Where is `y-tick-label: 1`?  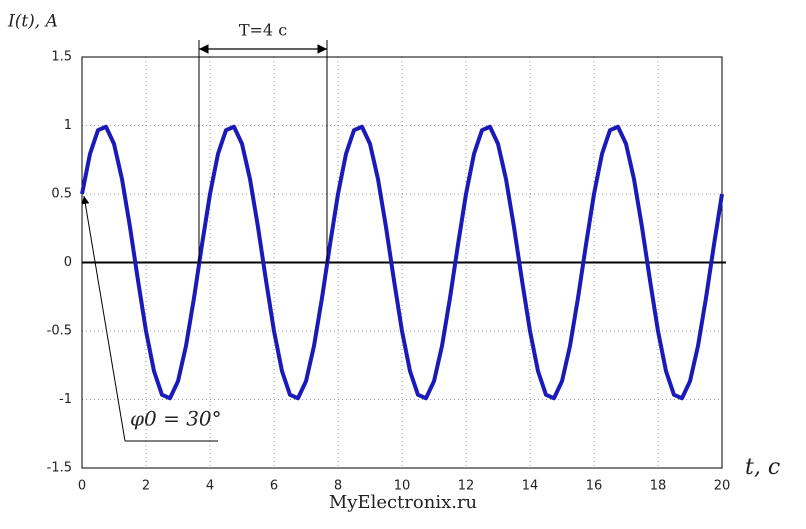 y-tick-label: 1 is located at coordinates (68, 125).